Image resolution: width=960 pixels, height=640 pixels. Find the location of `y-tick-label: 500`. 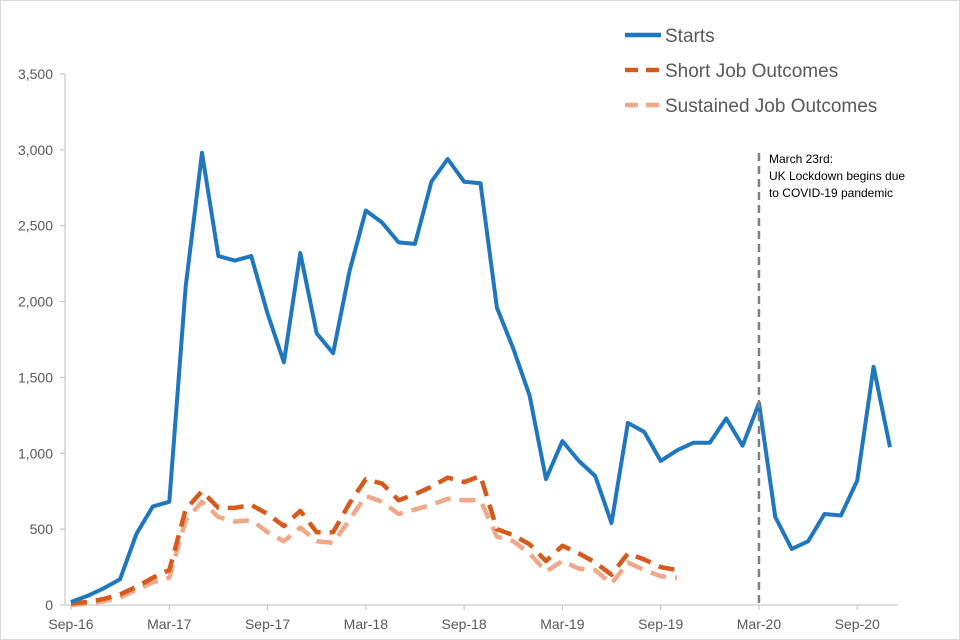

y-tick-label: 500 is located at coordinates (42, 529).